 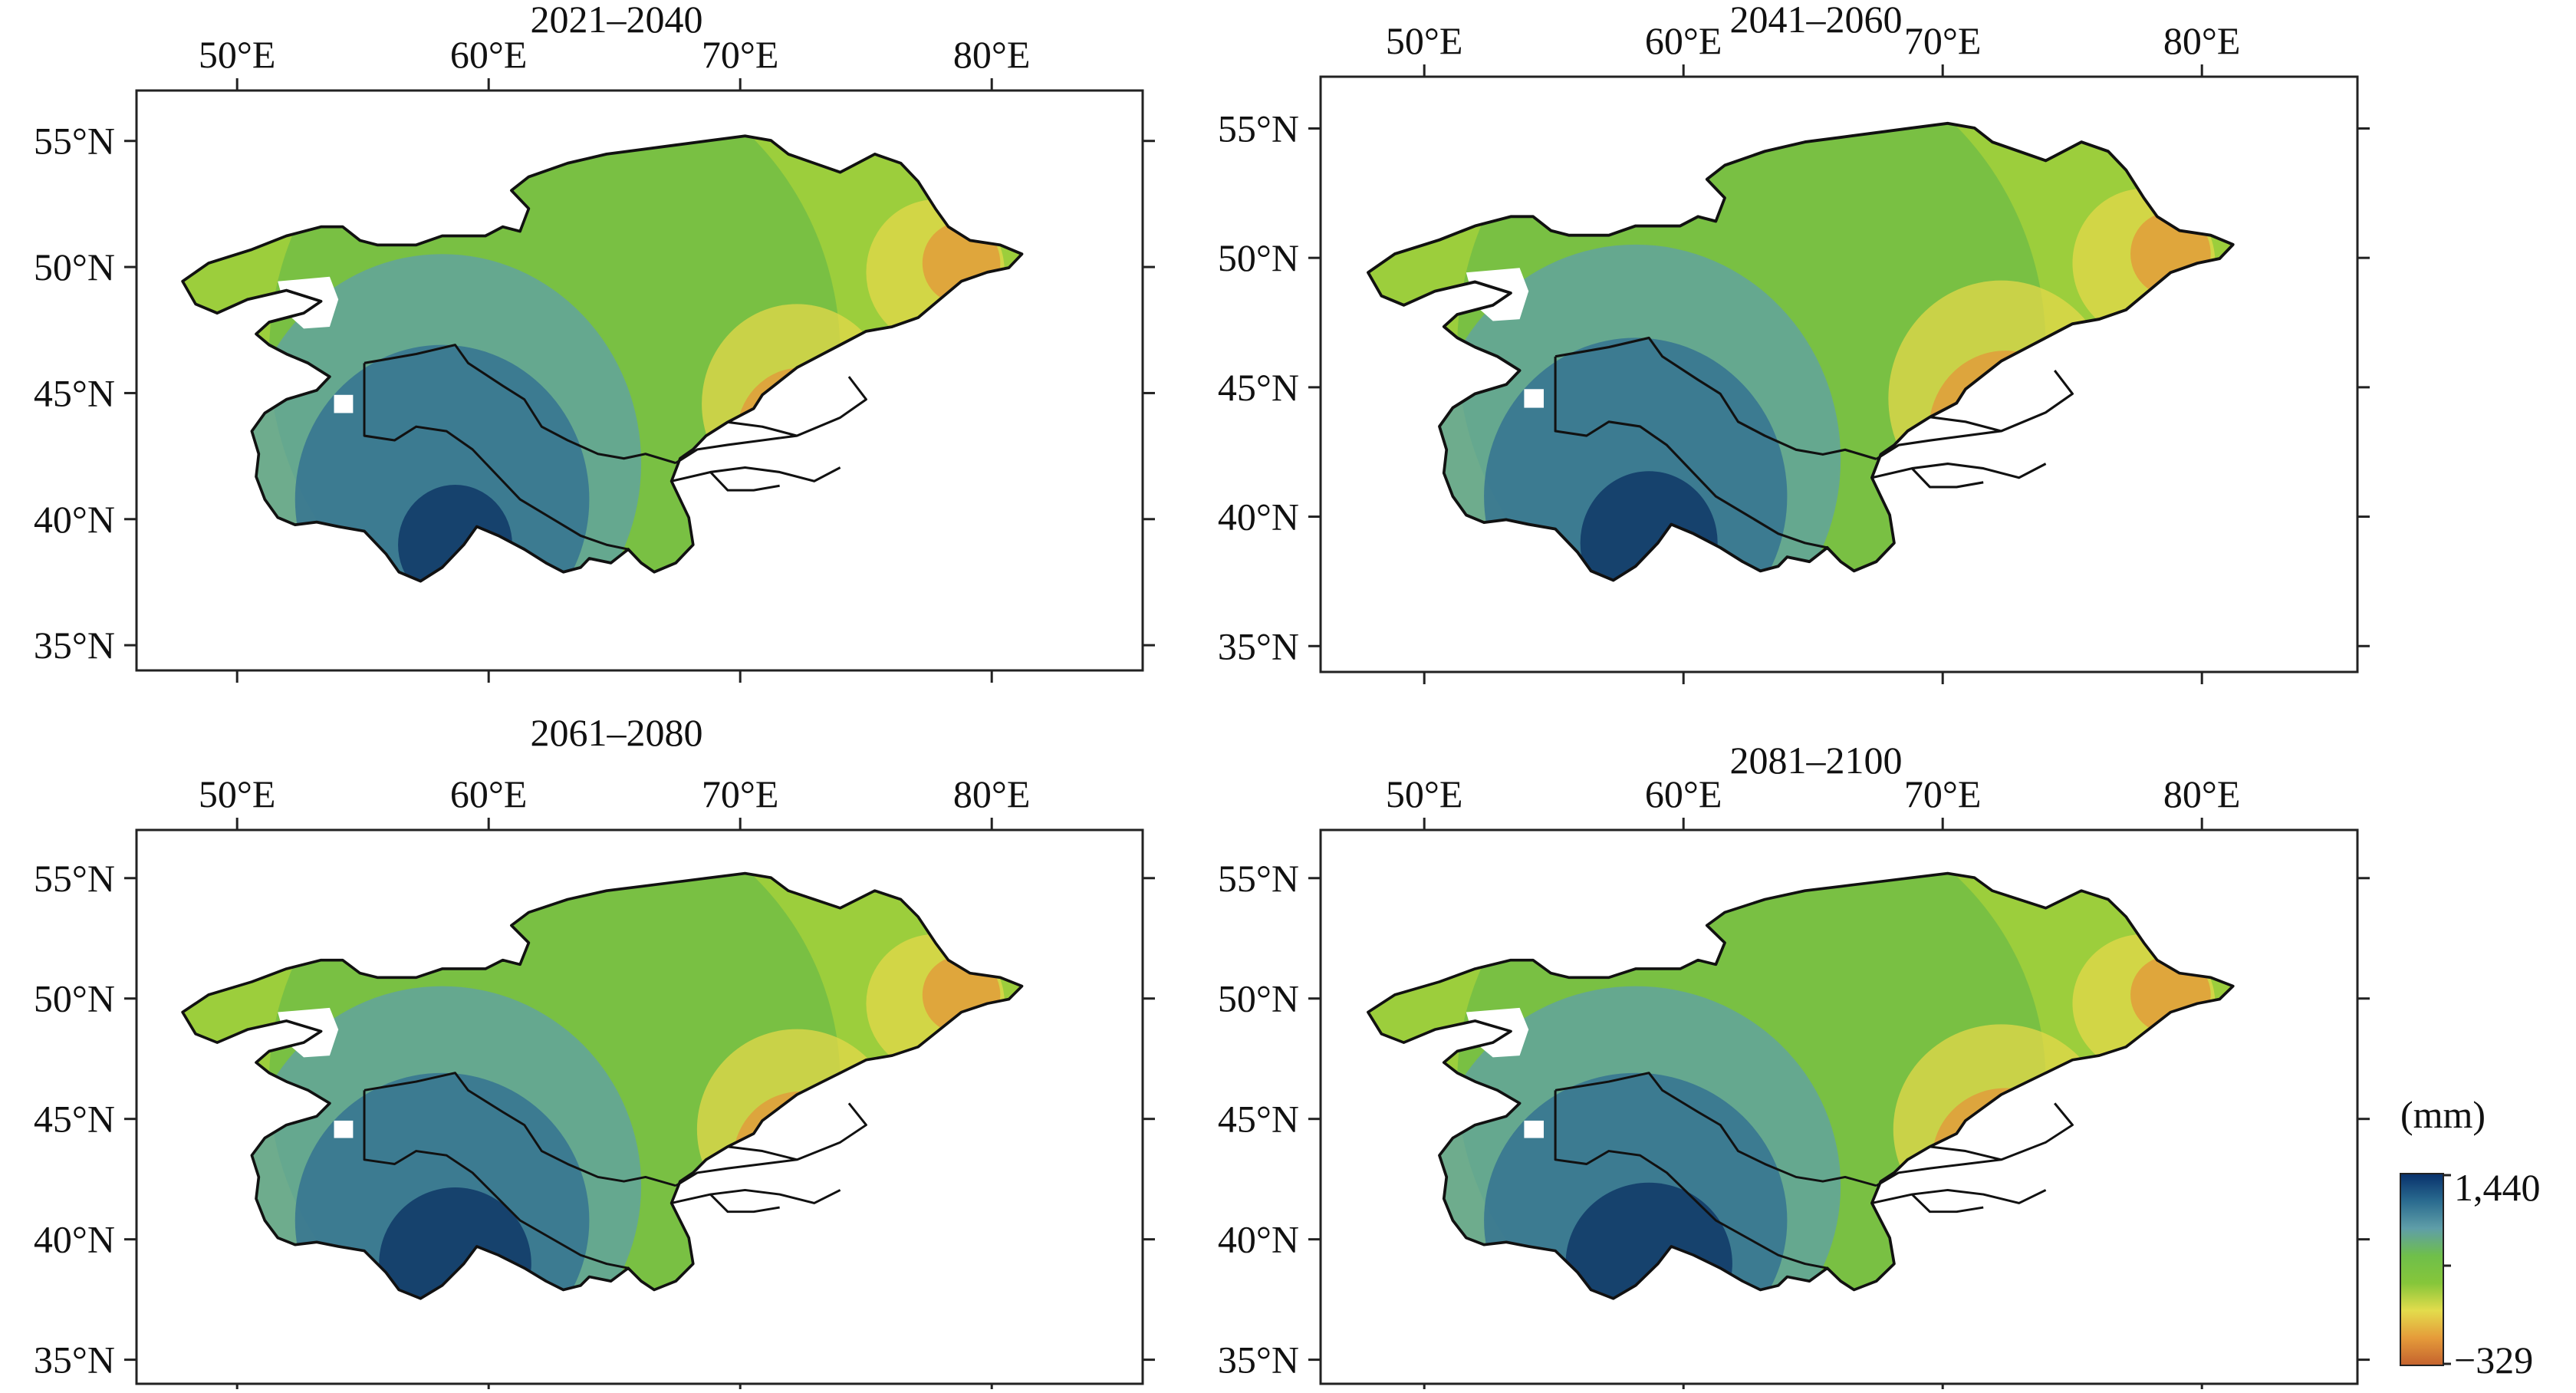 What do you see at coordinates (2443, 1114) in the screenshot?
I see `legend-unit: (mm)` at bounding box center [2443, 1114].